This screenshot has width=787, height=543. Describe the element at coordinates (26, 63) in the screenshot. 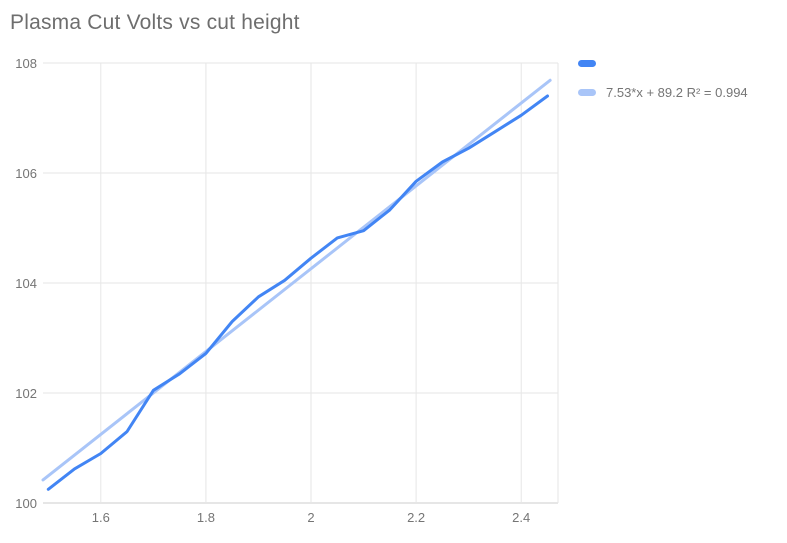

I see `y-tick-label: 108` at that location.